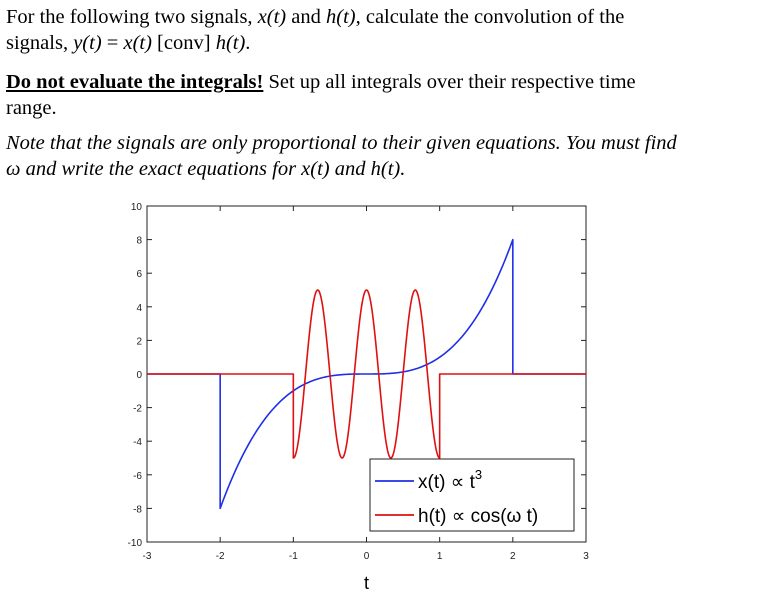 The image size is (765, 599). I want to click on problem-line-2: signals, y(t) = x(t) [conv] h(t)., so click(128, 43).